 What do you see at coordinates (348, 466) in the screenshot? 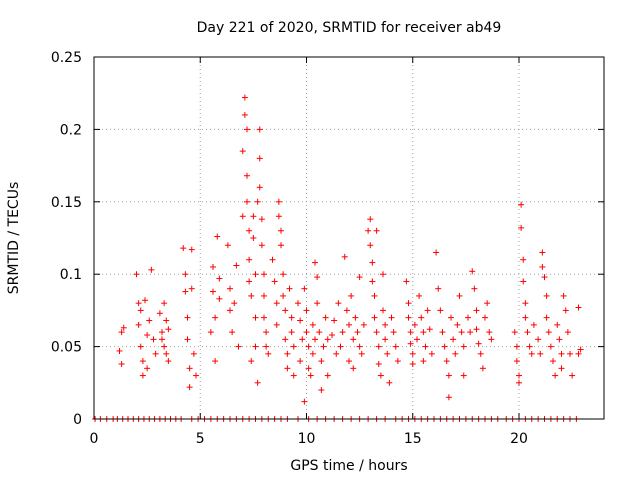
I see `x-axis-label: GPS time / hours` at bounding box center [348, 466].